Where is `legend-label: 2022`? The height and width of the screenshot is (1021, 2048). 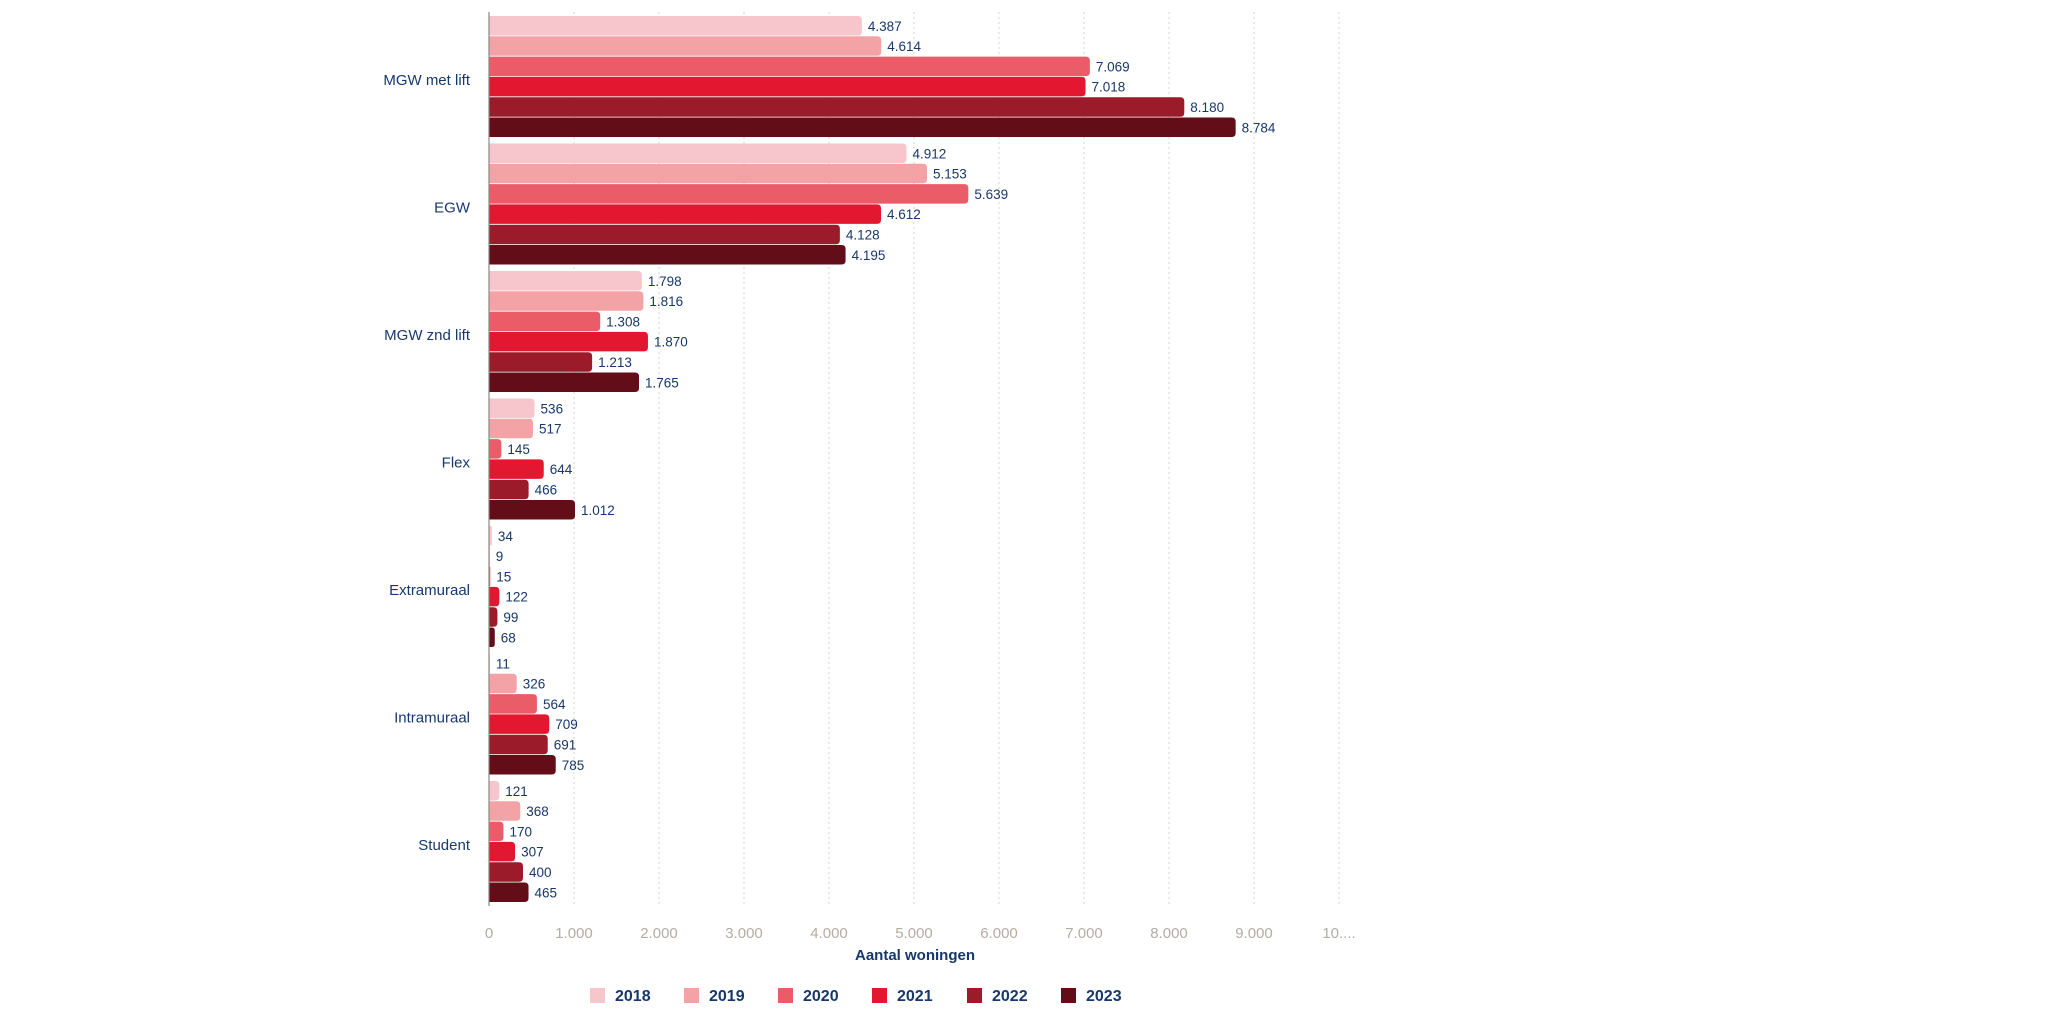
legend-label: 2022 is located at coordinates (1010, 996).